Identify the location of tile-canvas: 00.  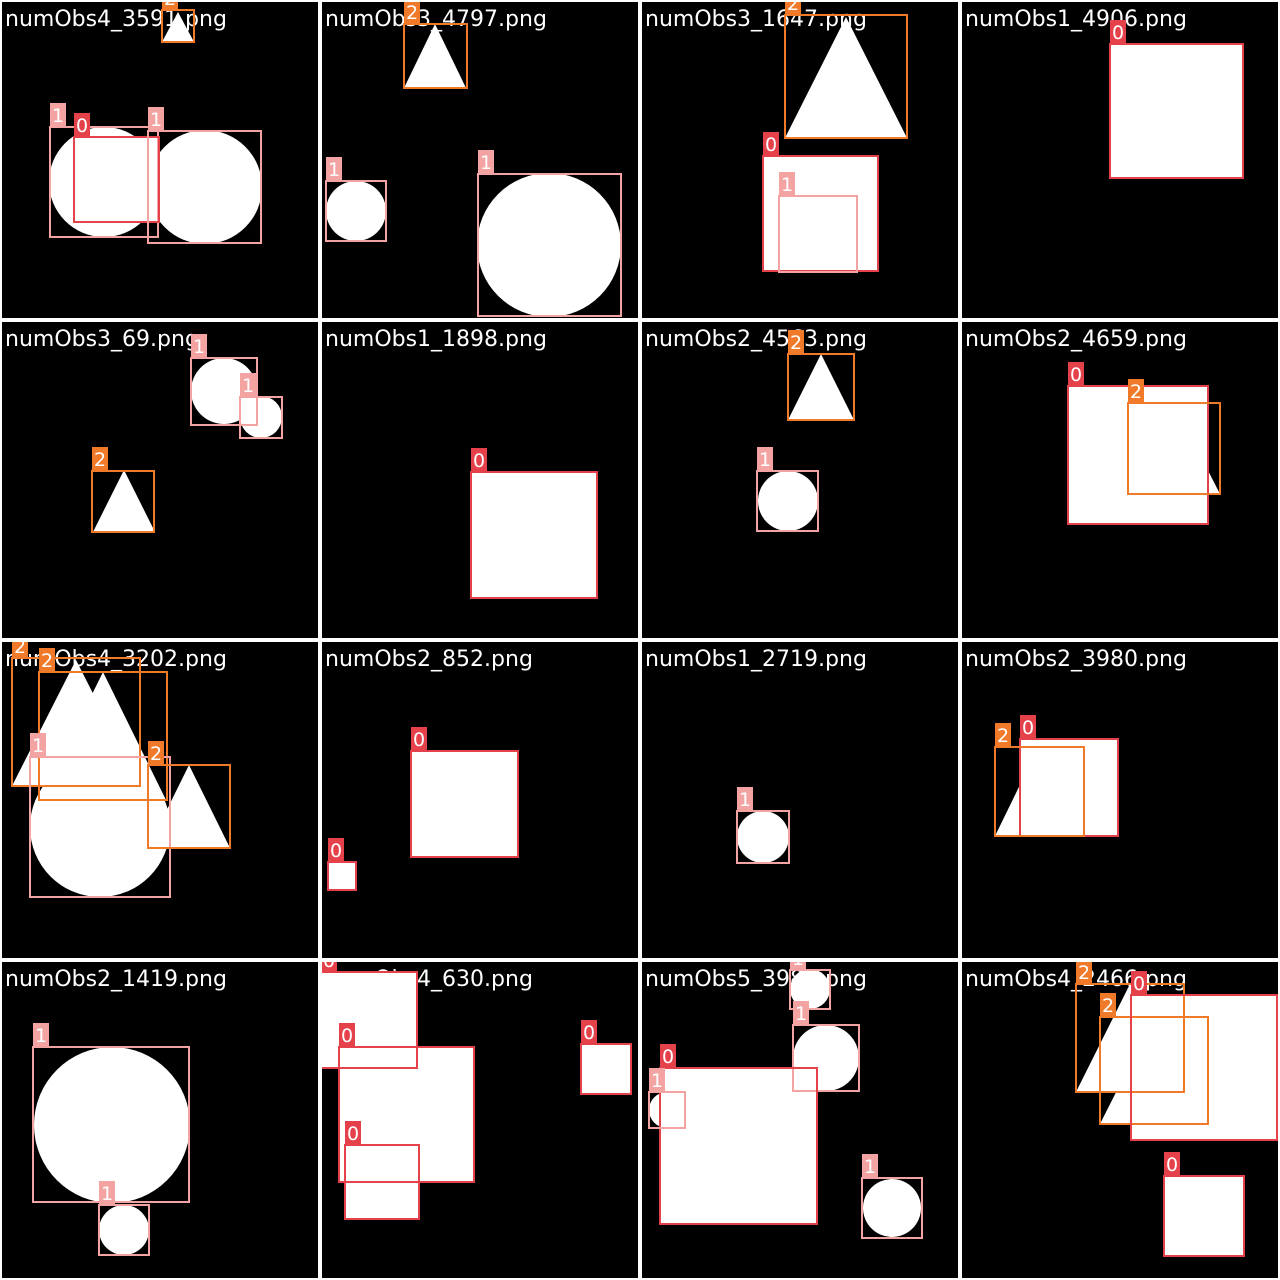
(423, 809).